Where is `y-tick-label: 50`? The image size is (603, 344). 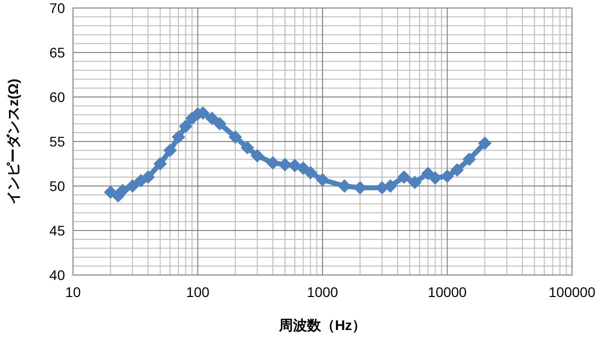 y-tick-label: 50 is located at coordinates (57, 186).